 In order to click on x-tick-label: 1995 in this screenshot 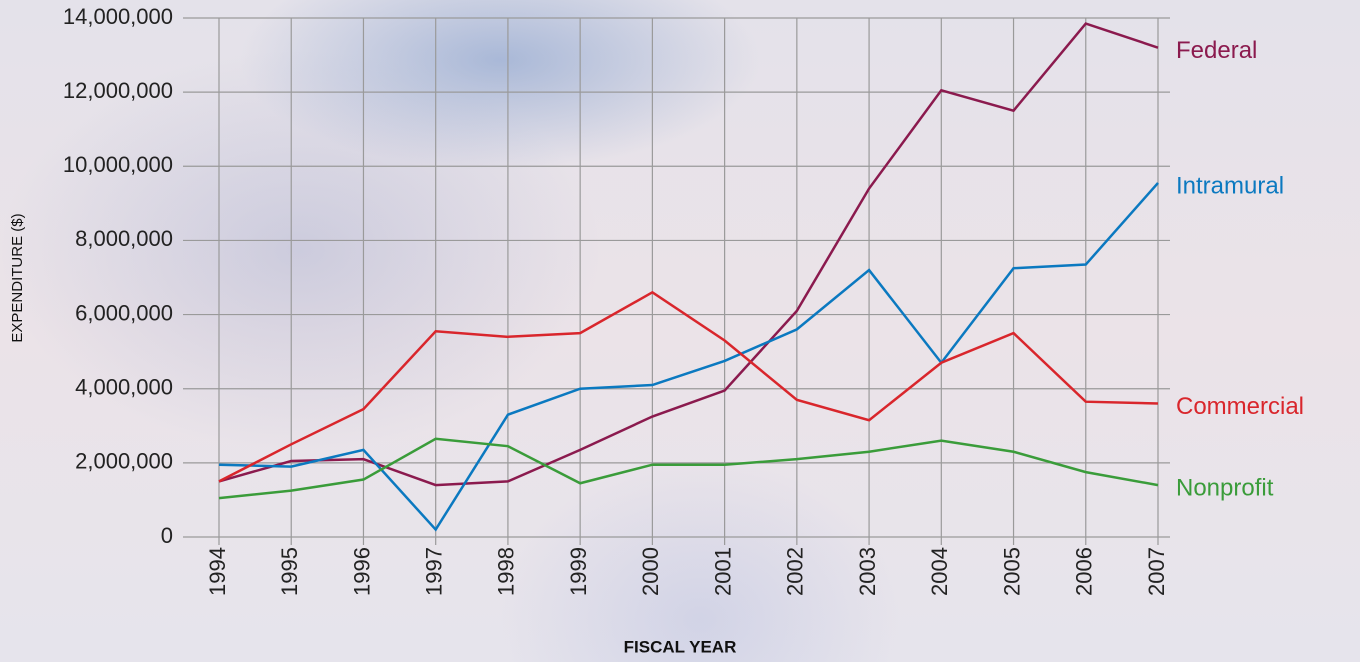, I will do `click(289, 571)`.